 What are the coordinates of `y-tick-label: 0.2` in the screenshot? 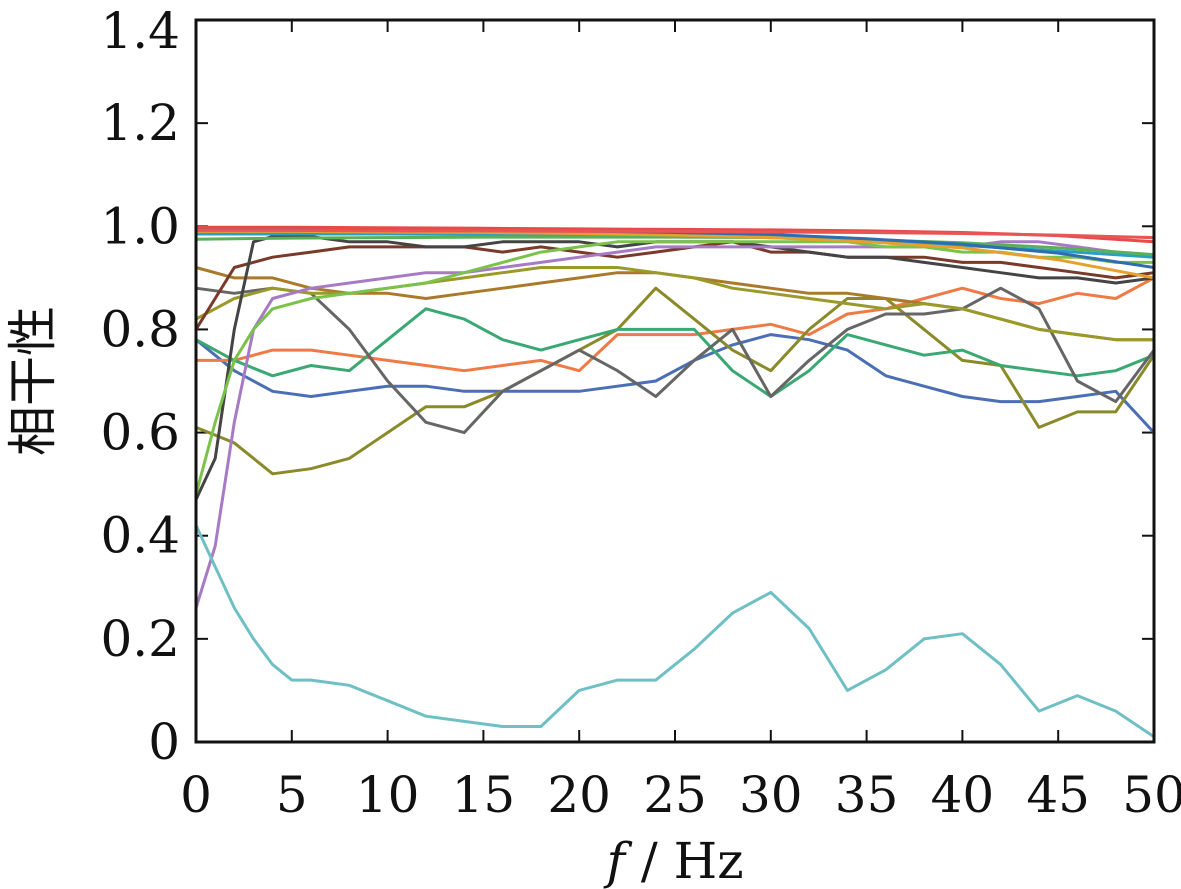 It's located at (140, 639).